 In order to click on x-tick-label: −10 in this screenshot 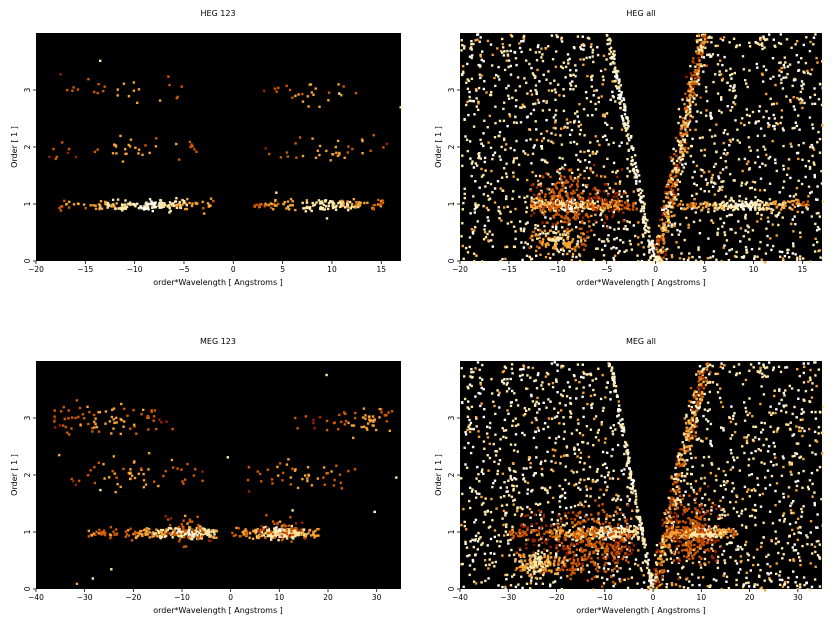, I will do `click(558, 269)`.